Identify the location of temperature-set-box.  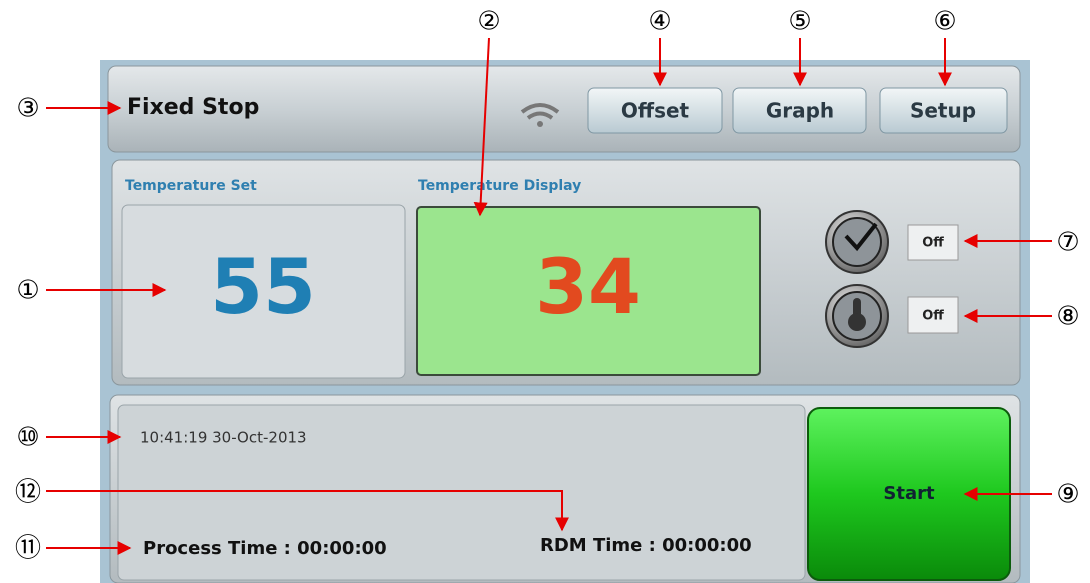
(263, 291).